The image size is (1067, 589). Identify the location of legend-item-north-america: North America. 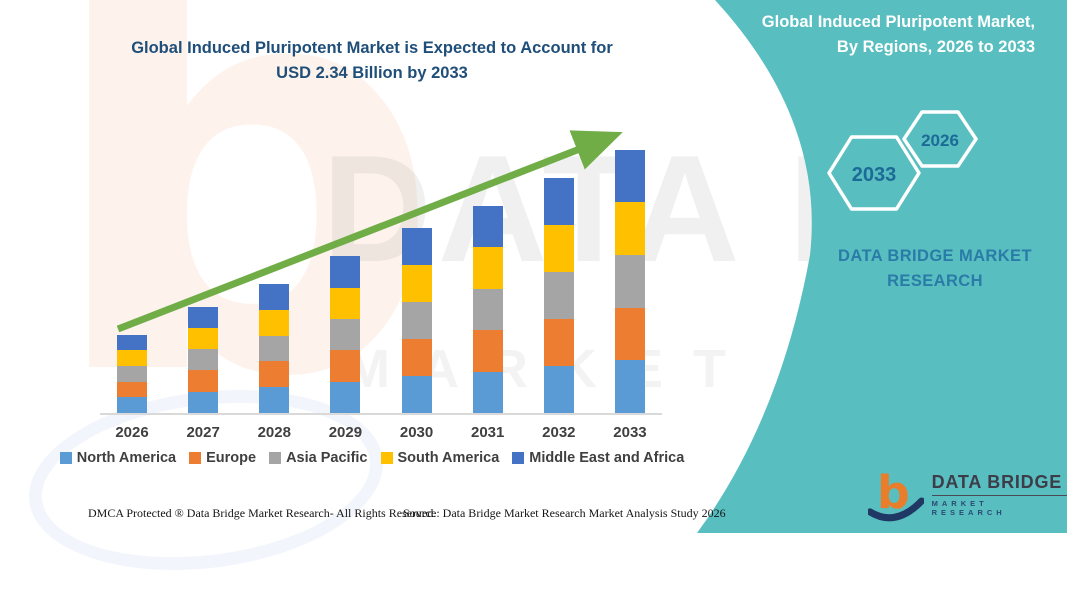
(118, 458).